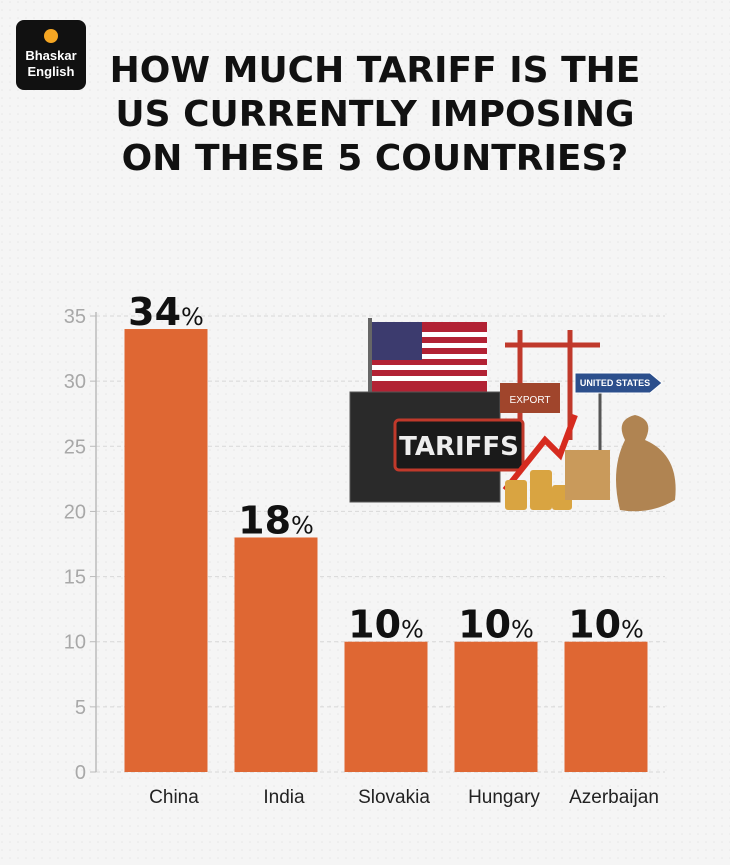 The height and width of the screenshot is (865, 730). I want to click on sign, so click(618, 383).